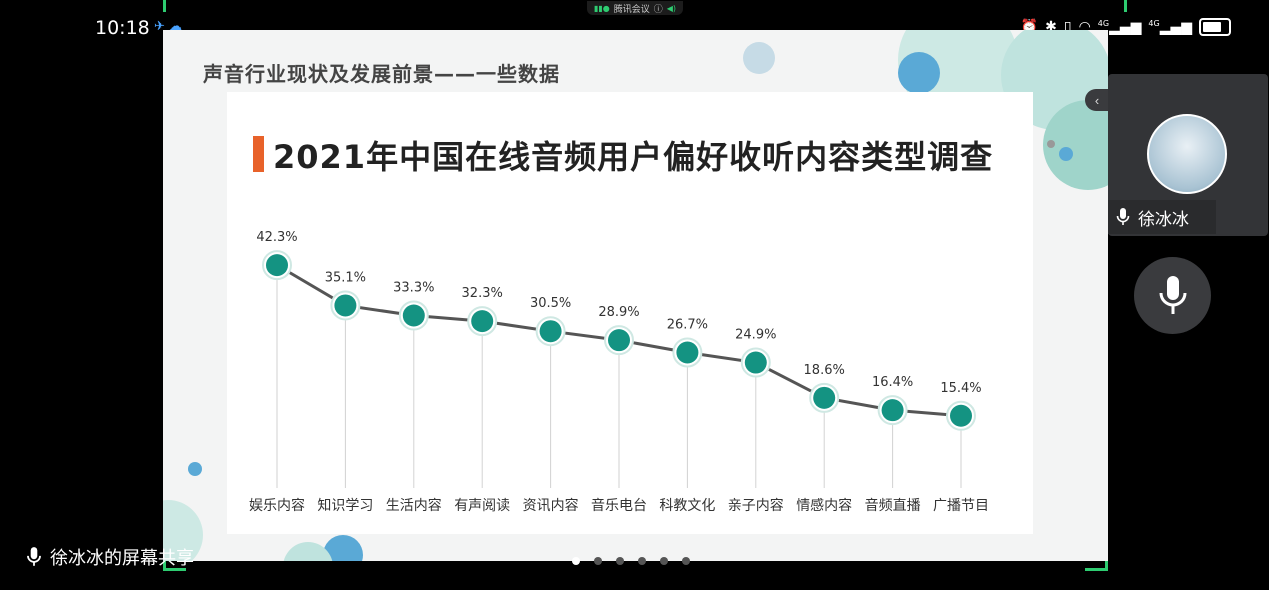  I want to click on category-label: 娱乐内容, so click(277, 505).